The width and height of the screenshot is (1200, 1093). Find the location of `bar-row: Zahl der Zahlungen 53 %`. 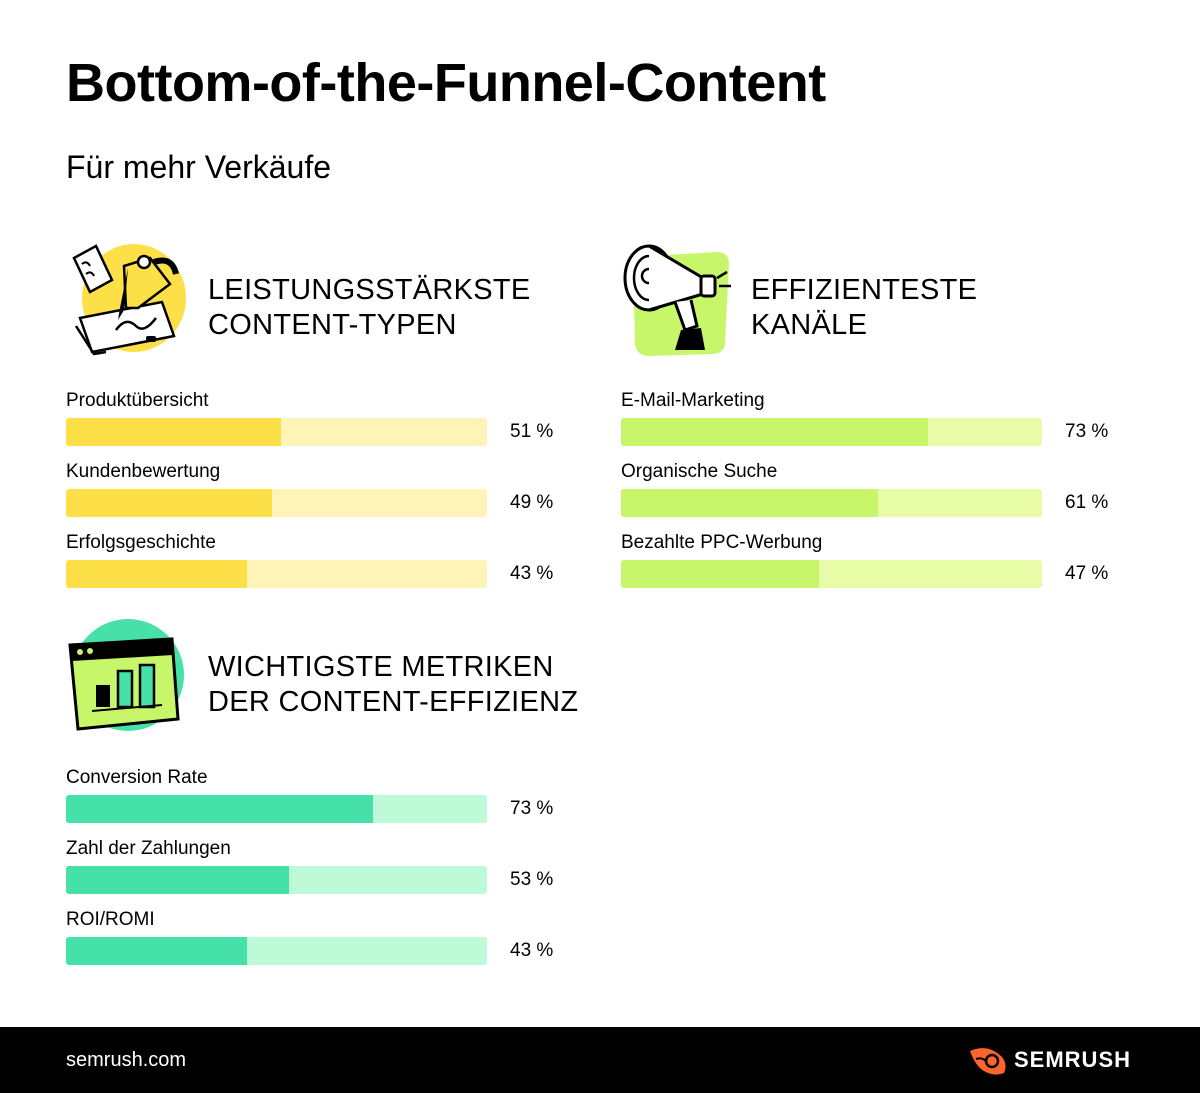

bar-row: Zahl der Zahlungen 53 % is located at coordinates (316, 868).